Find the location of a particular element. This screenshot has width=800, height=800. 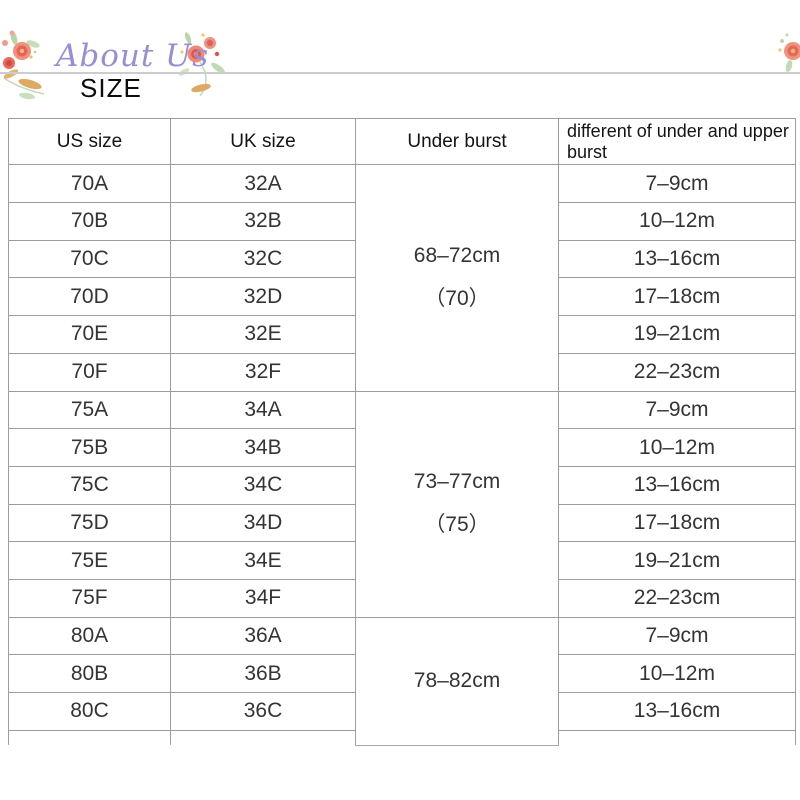

table-row: 75D 34D 17–18cm is located at coordinates (402, 523).